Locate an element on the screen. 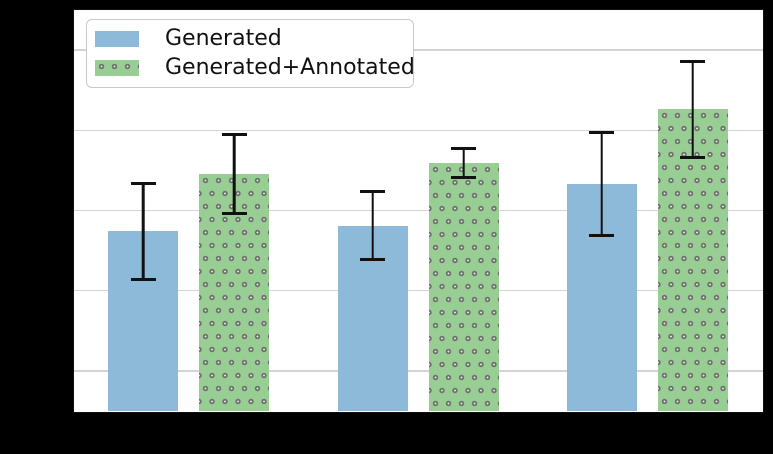 The height and width of the screenshot is (454, 773). legend-swatch-generated is located at coordinates (117, 39).